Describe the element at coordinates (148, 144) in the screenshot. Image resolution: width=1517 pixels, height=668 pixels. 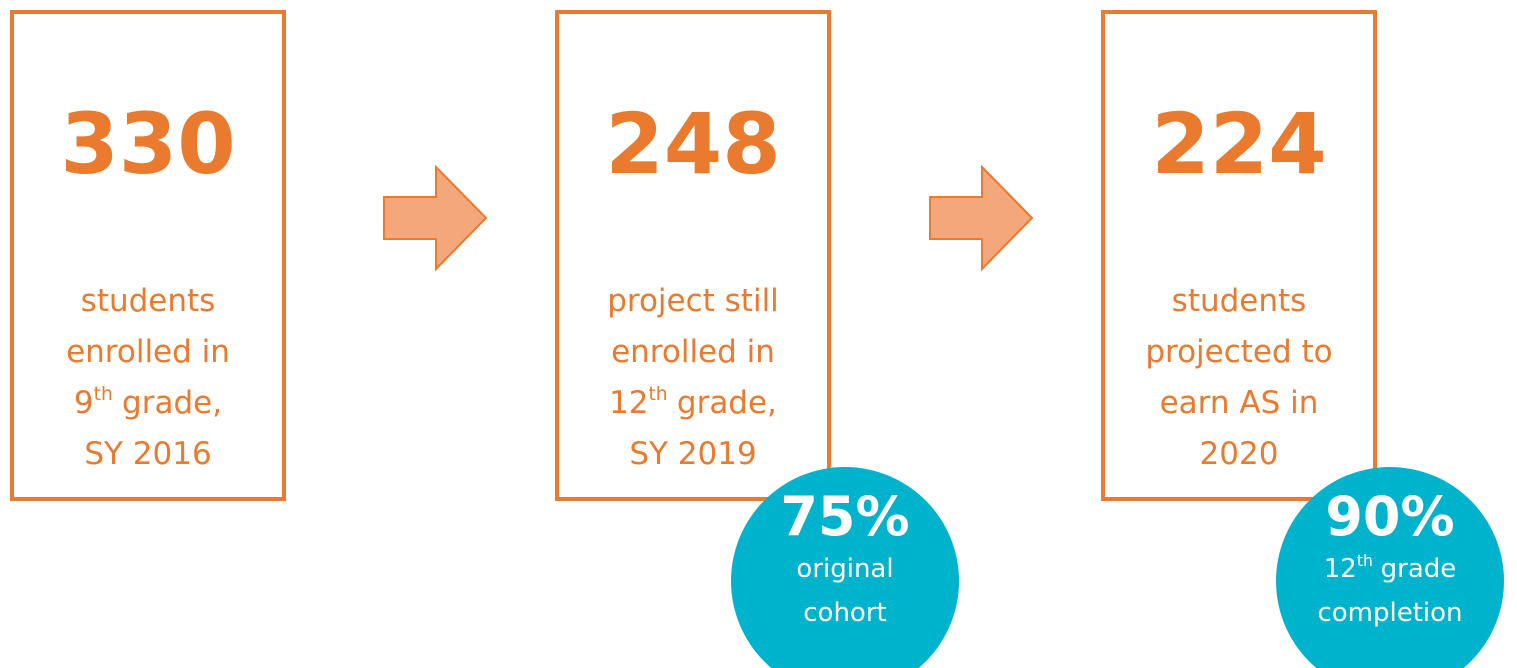
I see `stat-number: 330` at that location.